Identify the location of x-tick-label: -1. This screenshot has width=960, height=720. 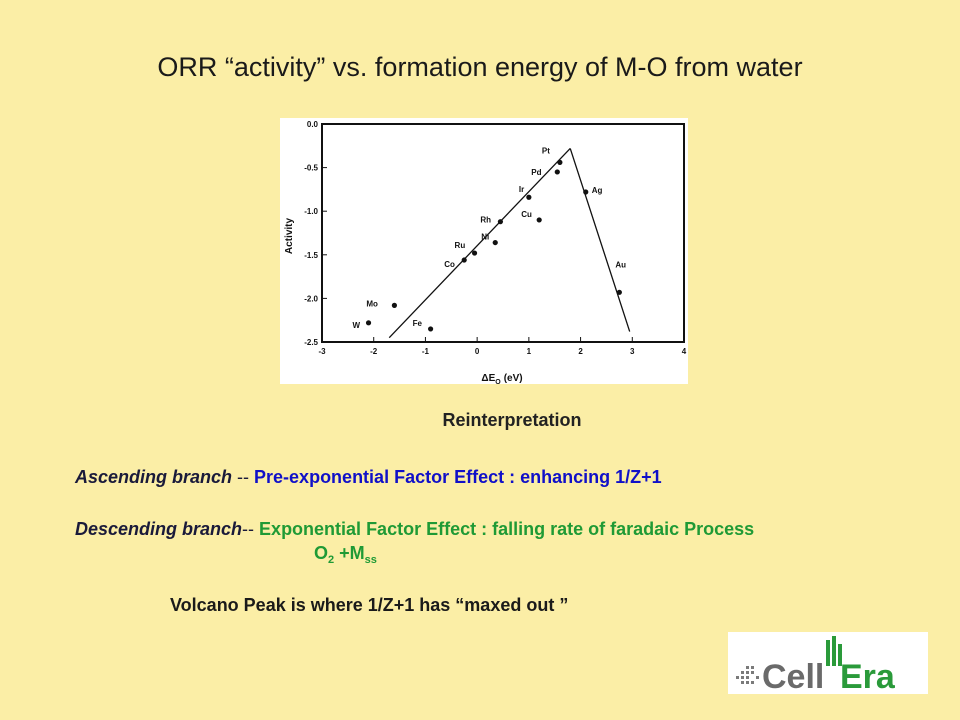
(426, 351).